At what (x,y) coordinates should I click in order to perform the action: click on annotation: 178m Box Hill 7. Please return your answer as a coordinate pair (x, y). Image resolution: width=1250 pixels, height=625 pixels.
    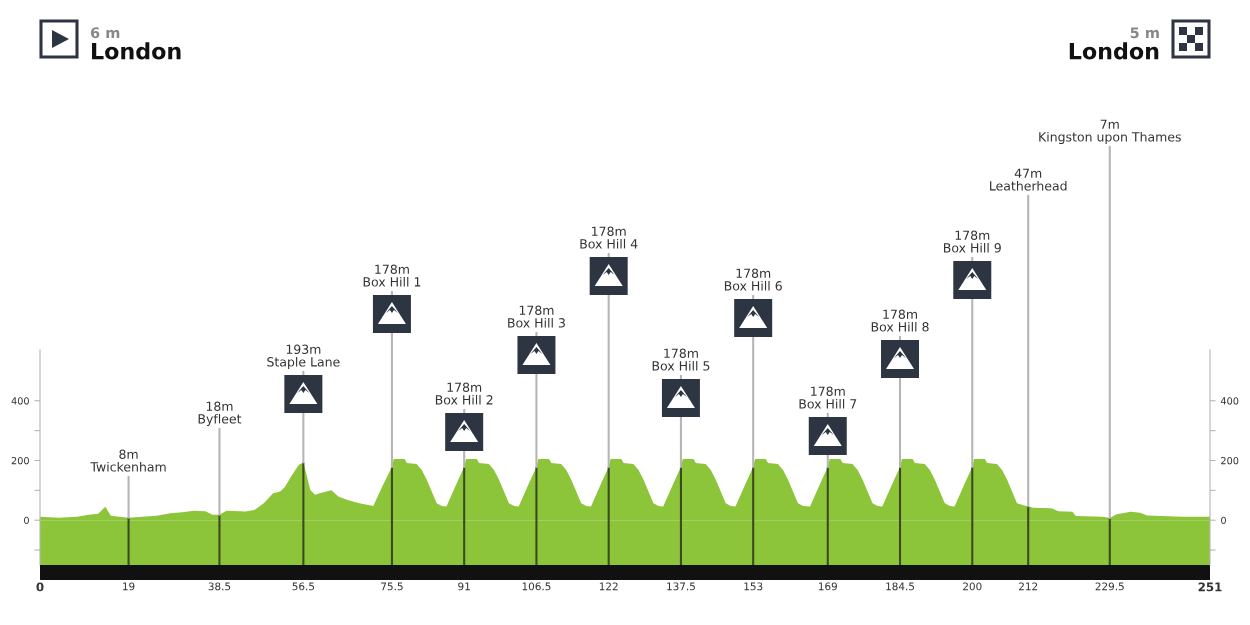
    Looking at the image, I should click on (828, 397).